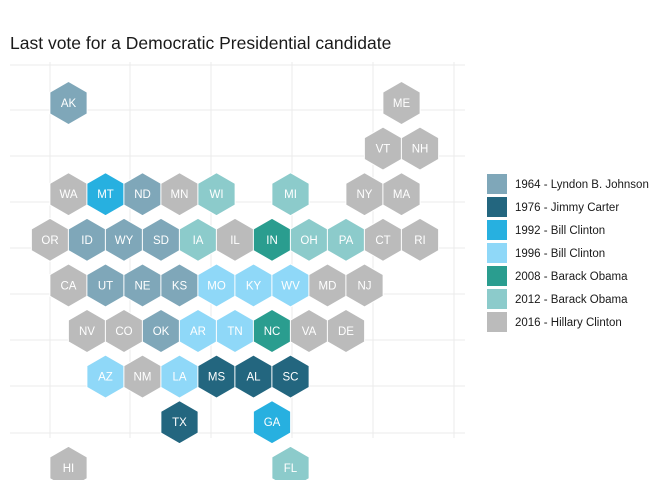  I want to click on state-hex-il: IL, so click(235, 239).